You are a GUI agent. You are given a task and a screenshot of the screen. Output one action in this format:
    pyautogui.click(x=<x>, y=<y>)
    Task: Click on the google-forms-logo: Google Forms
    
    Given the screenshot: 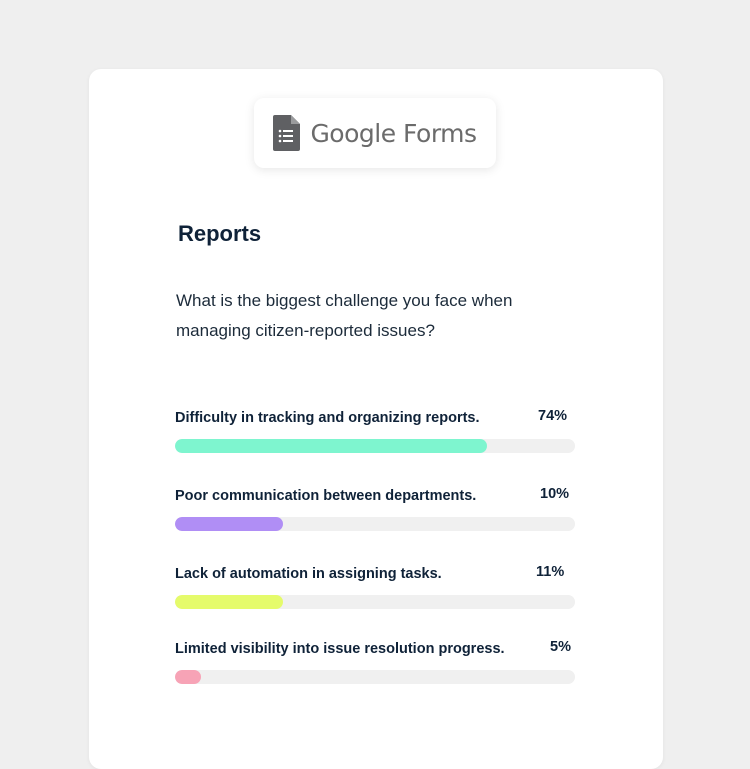 What is the action you would take?
    pyautogui.click(x=375, y=133)
    